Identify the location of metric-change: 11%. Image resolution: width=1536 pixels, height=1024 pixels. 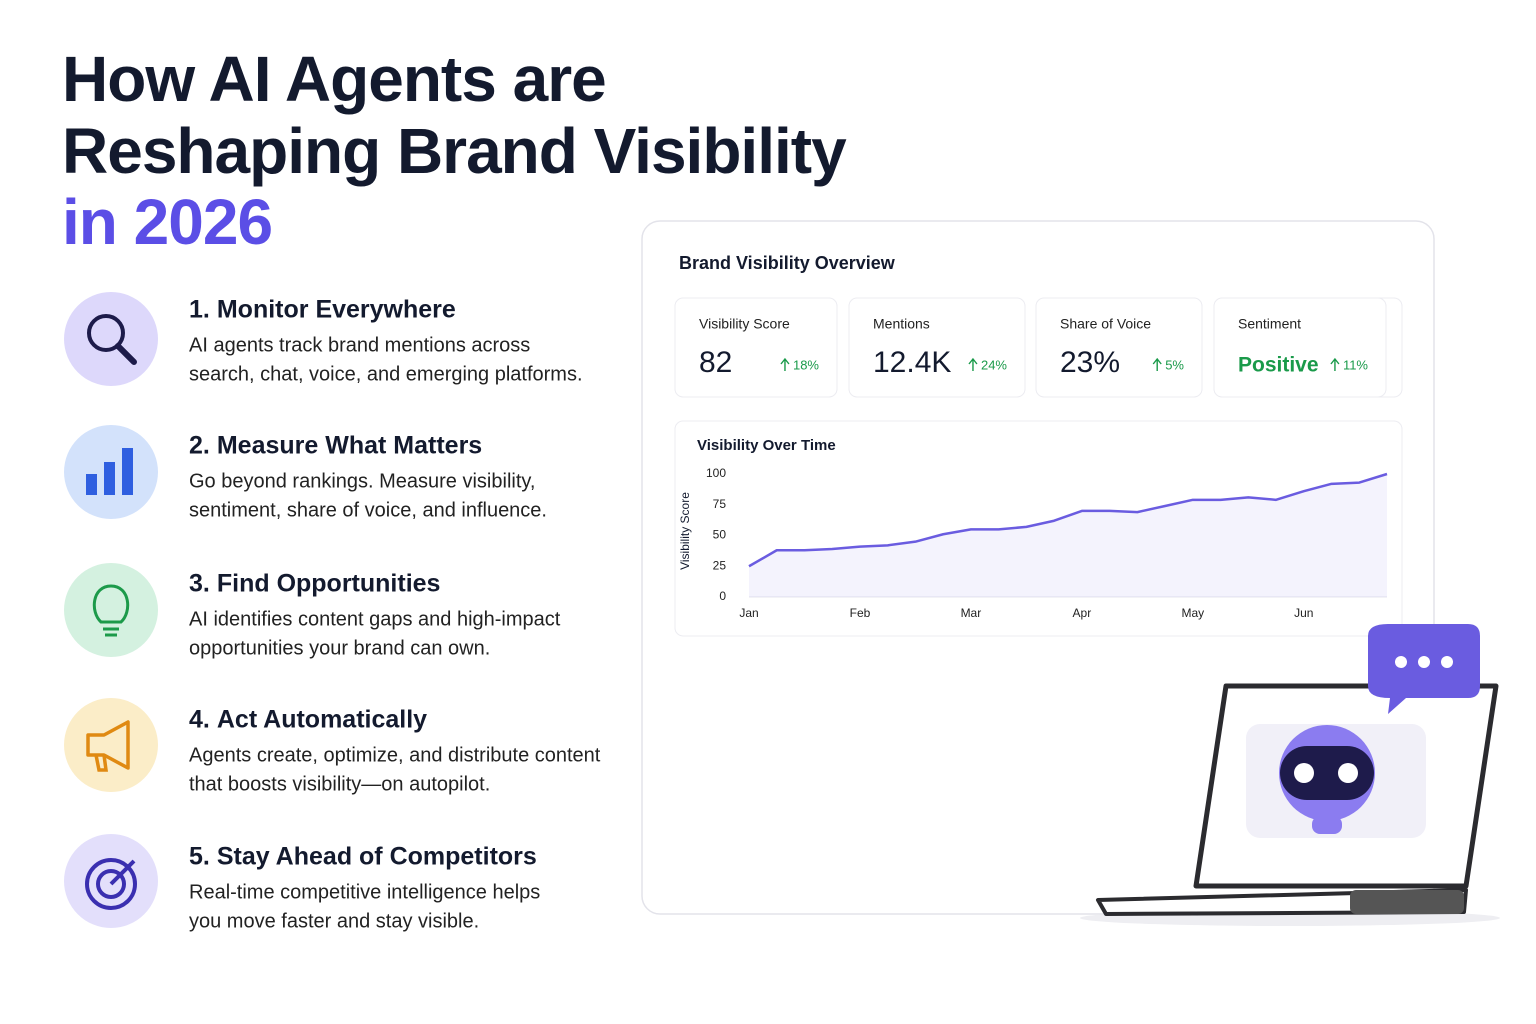
(1355, 364).